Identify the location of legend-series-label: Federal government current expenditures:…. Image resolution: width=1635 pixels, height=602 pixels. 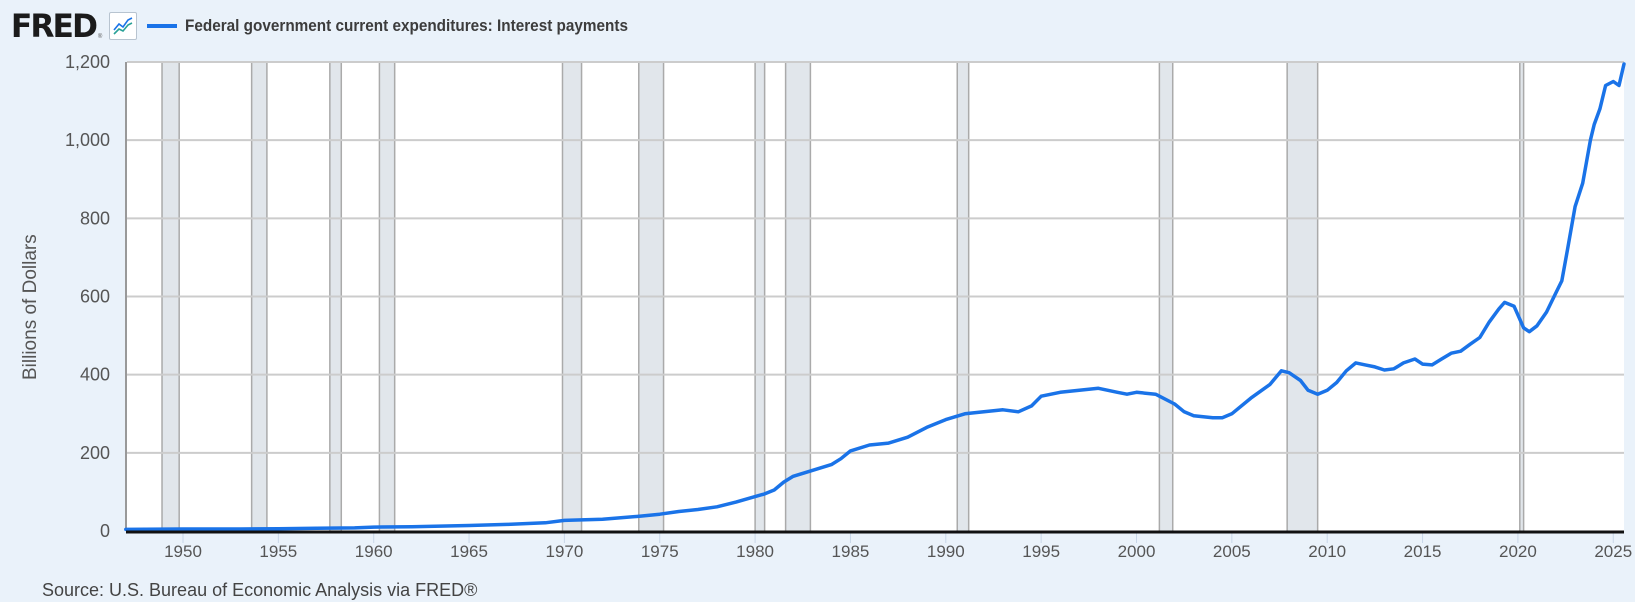
(407, 25).